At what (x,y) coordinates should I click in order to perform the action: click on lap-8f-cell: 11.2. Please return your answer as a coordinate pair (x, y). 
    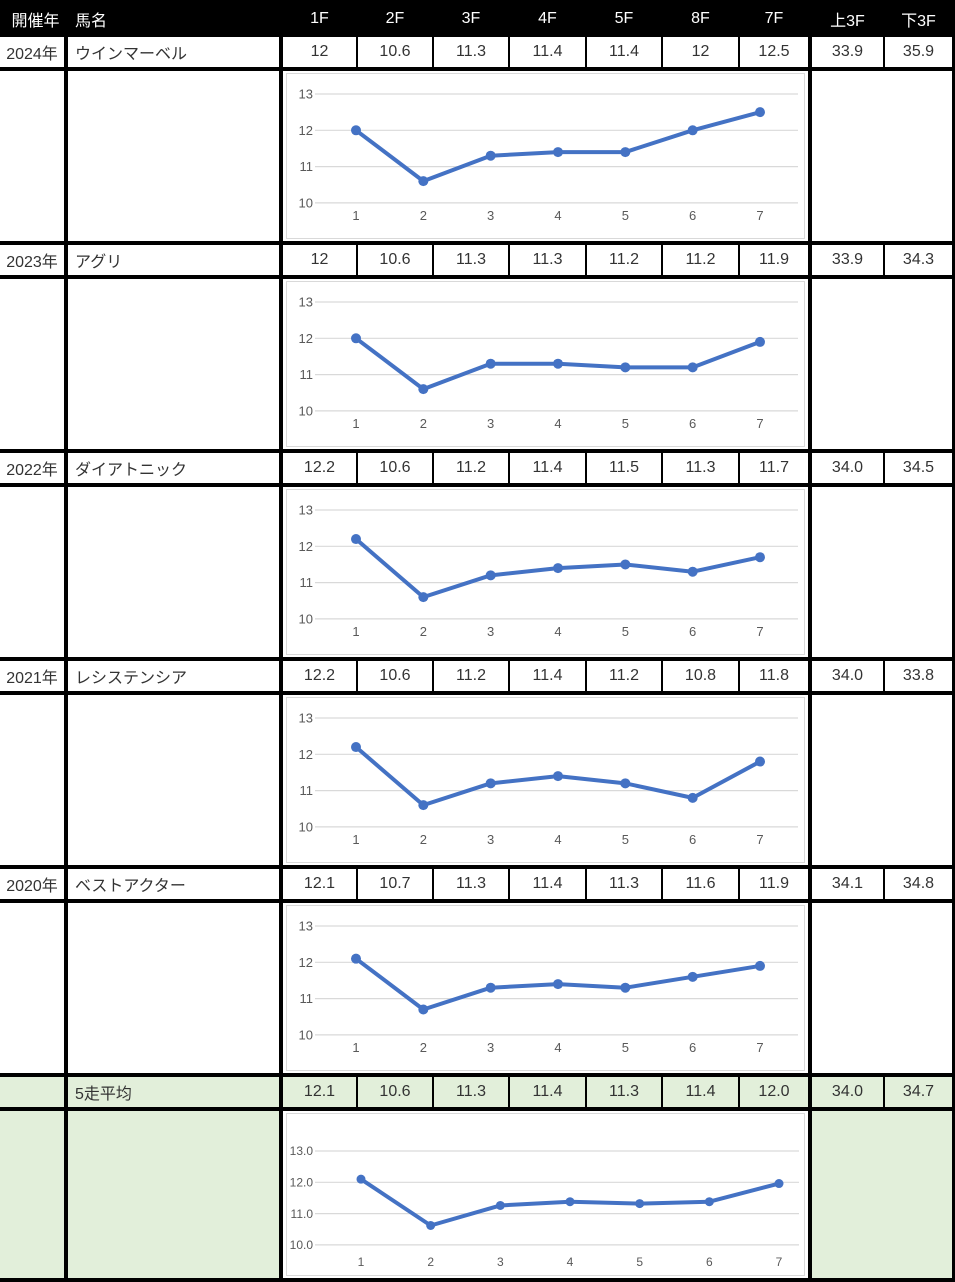
    Looking at the image, I should click on (701, 260).